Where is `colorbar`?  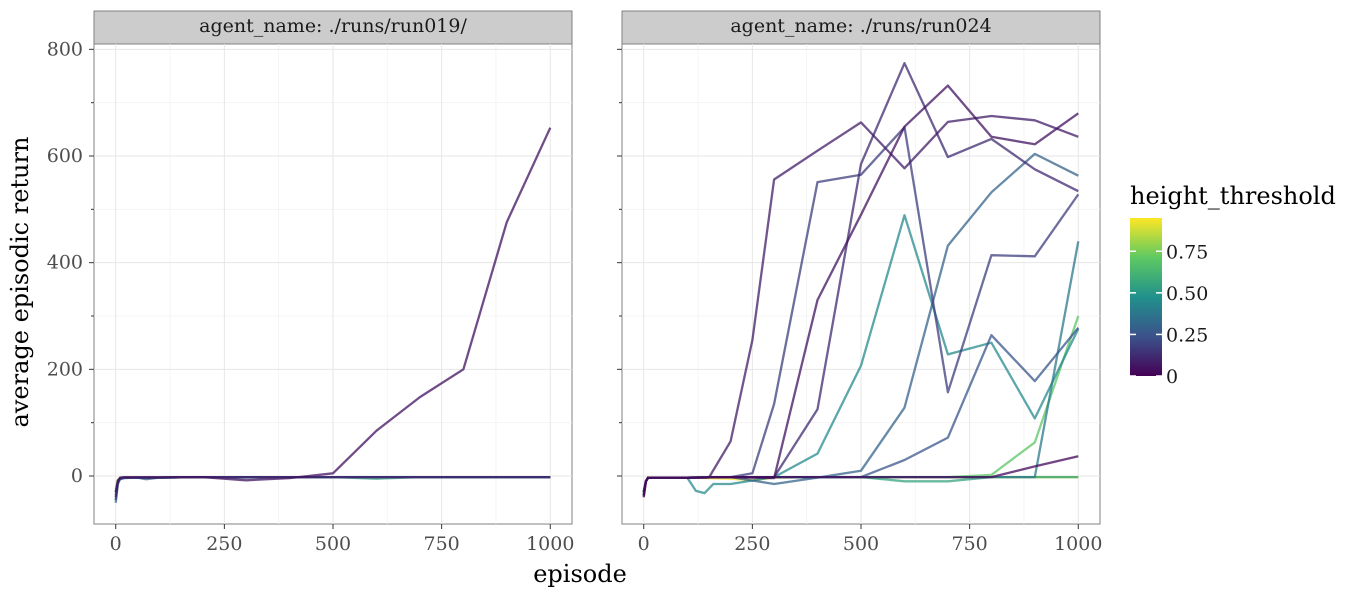
colorbar is located at coordinates (1146, 297).